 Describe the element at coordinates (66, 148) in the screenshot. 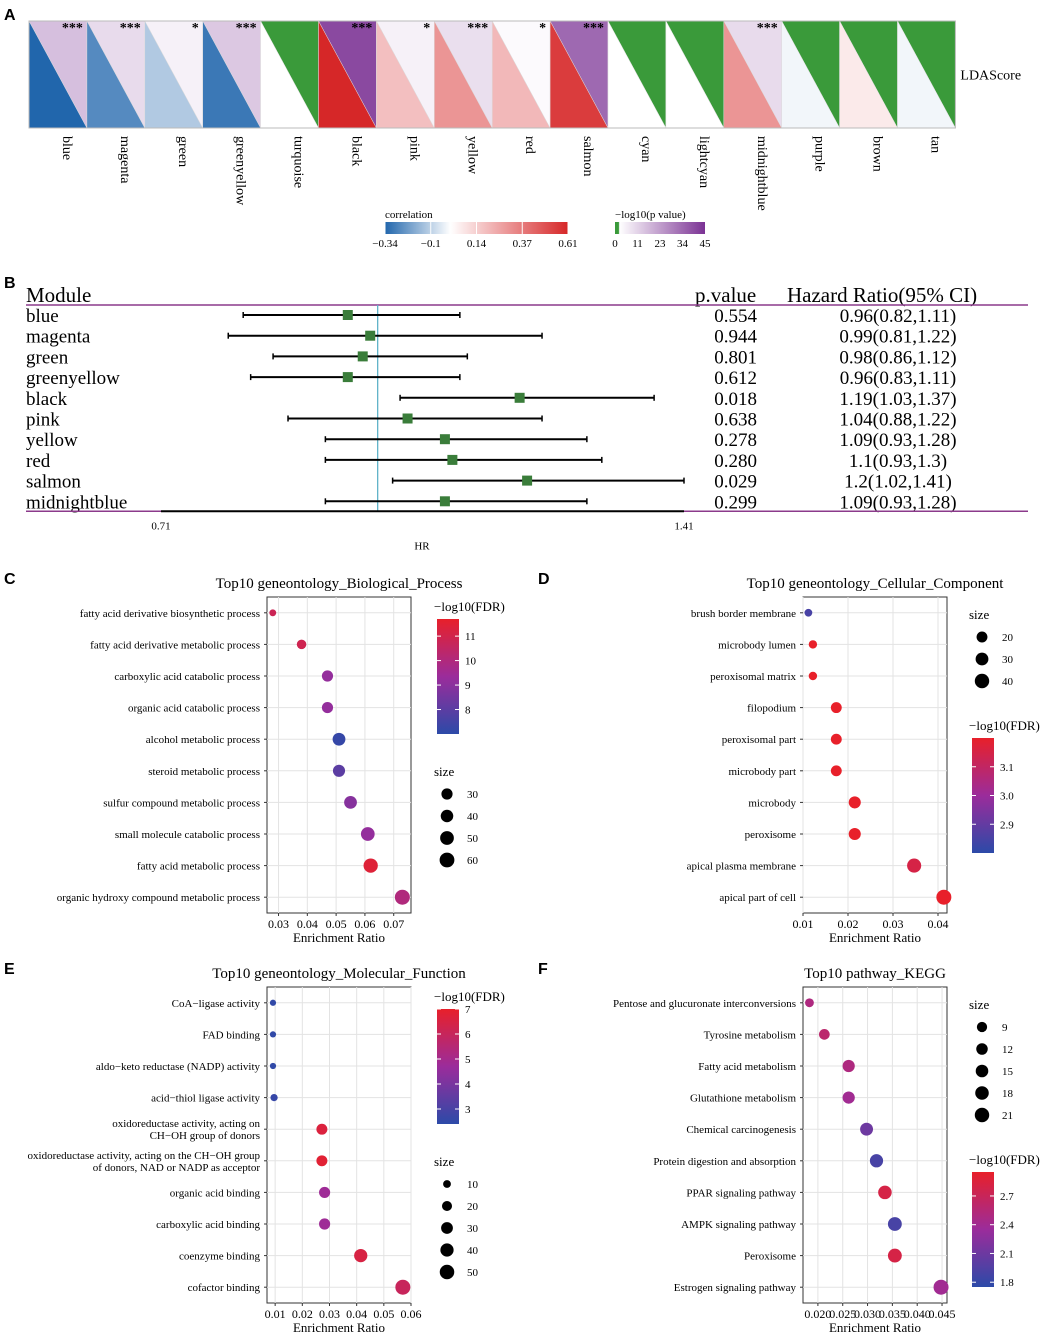

I see `module-label-blue: blue` at that location.